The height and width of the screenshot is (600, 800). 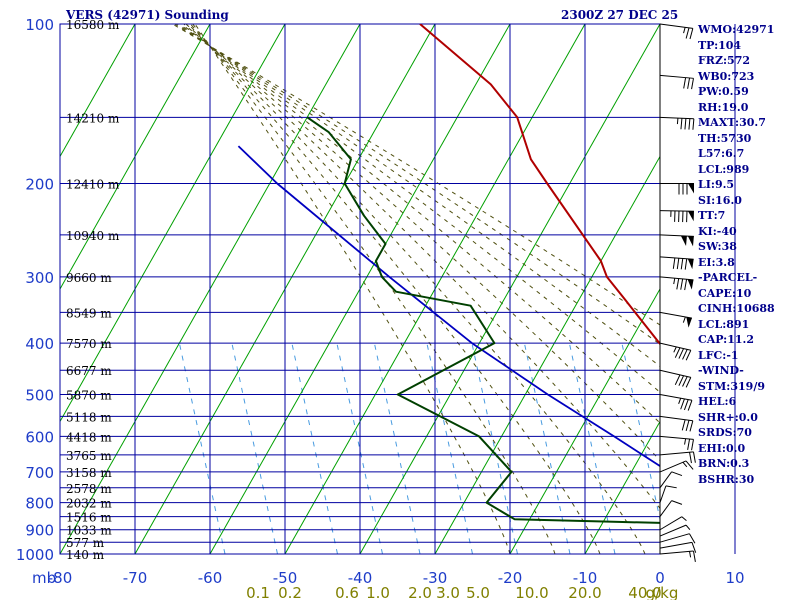 I want to click on stat-item: FRZ:572, so click(x=724, y=60).